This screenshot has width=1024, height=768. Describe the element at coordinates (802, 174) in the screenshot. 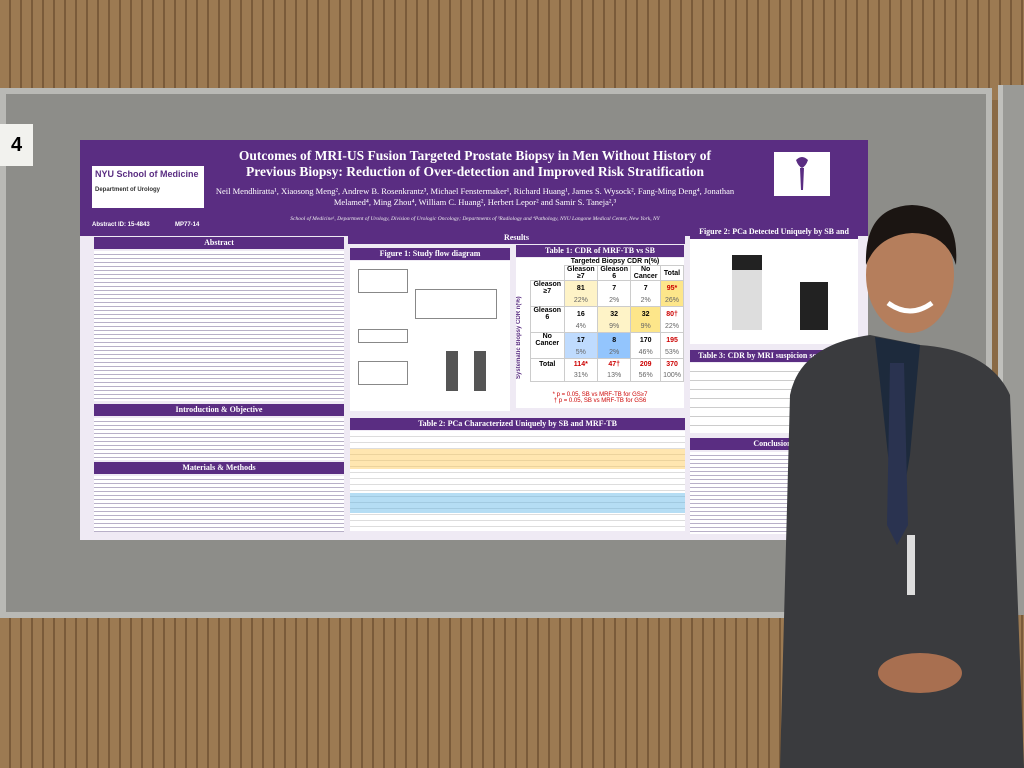

I see `nyu-torch-logo` at that location.